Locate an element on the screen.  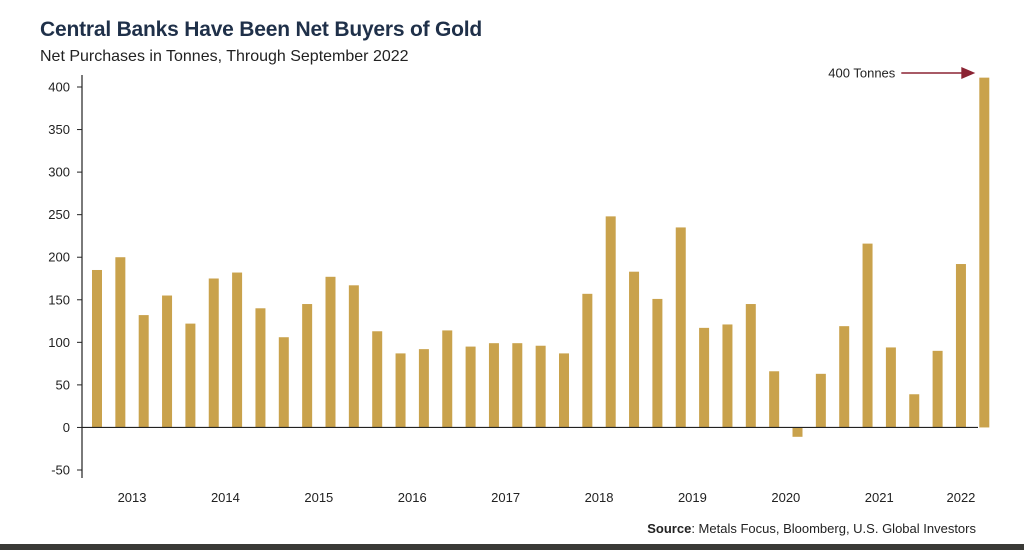
annotation: 400 Tonnes is located at coordinates (902, 73).